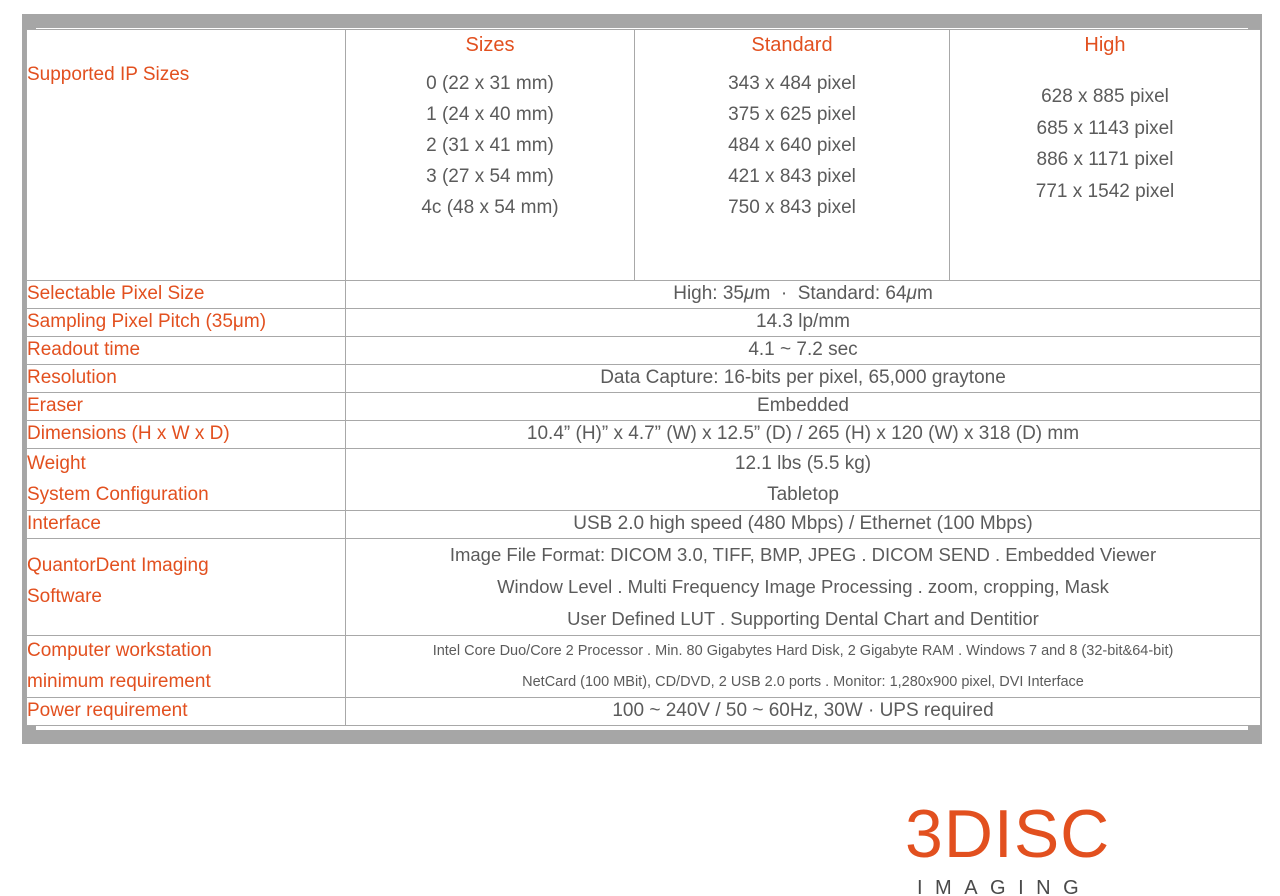 This screenshot has height=896, width=1280. What do you see at coordinates (186, 525) in the screenshot?
I see `row-label-interface: Interface` at bounding box center [186, 525].